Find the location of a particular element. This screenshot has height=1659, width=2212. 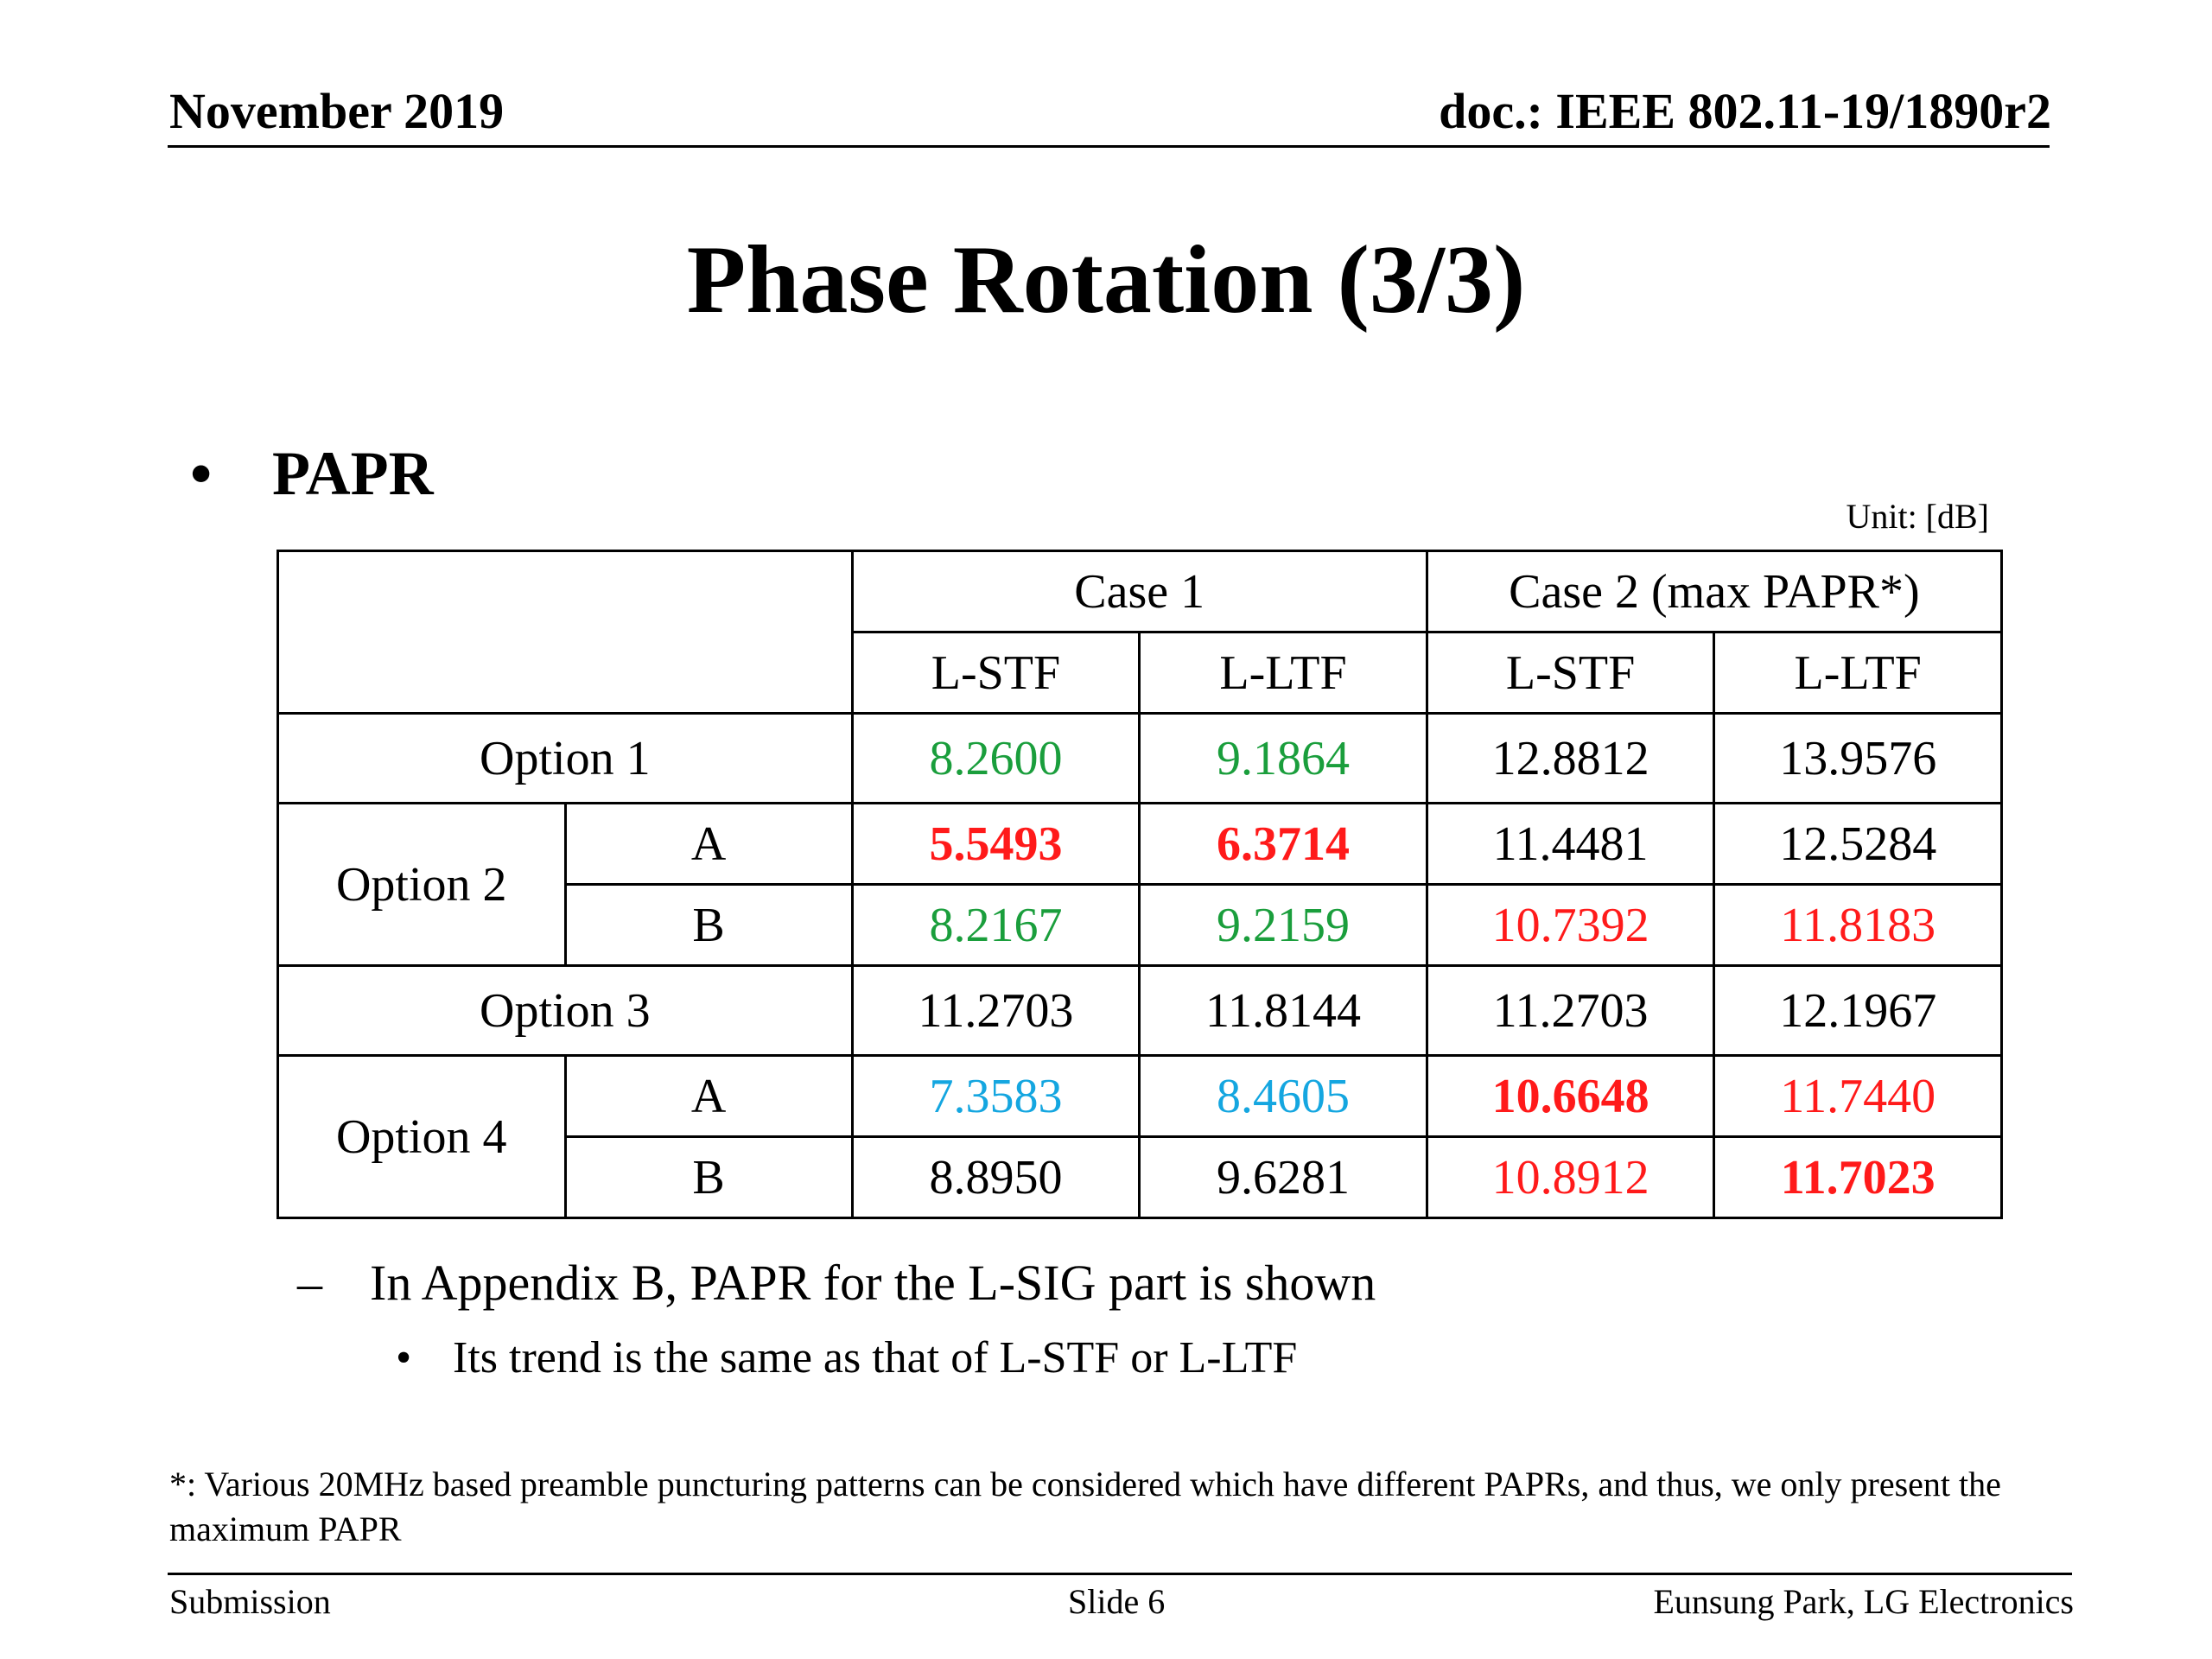

cell-option4b-case2-lstf: 10.8912 is located at coordinates (1570, 1177).